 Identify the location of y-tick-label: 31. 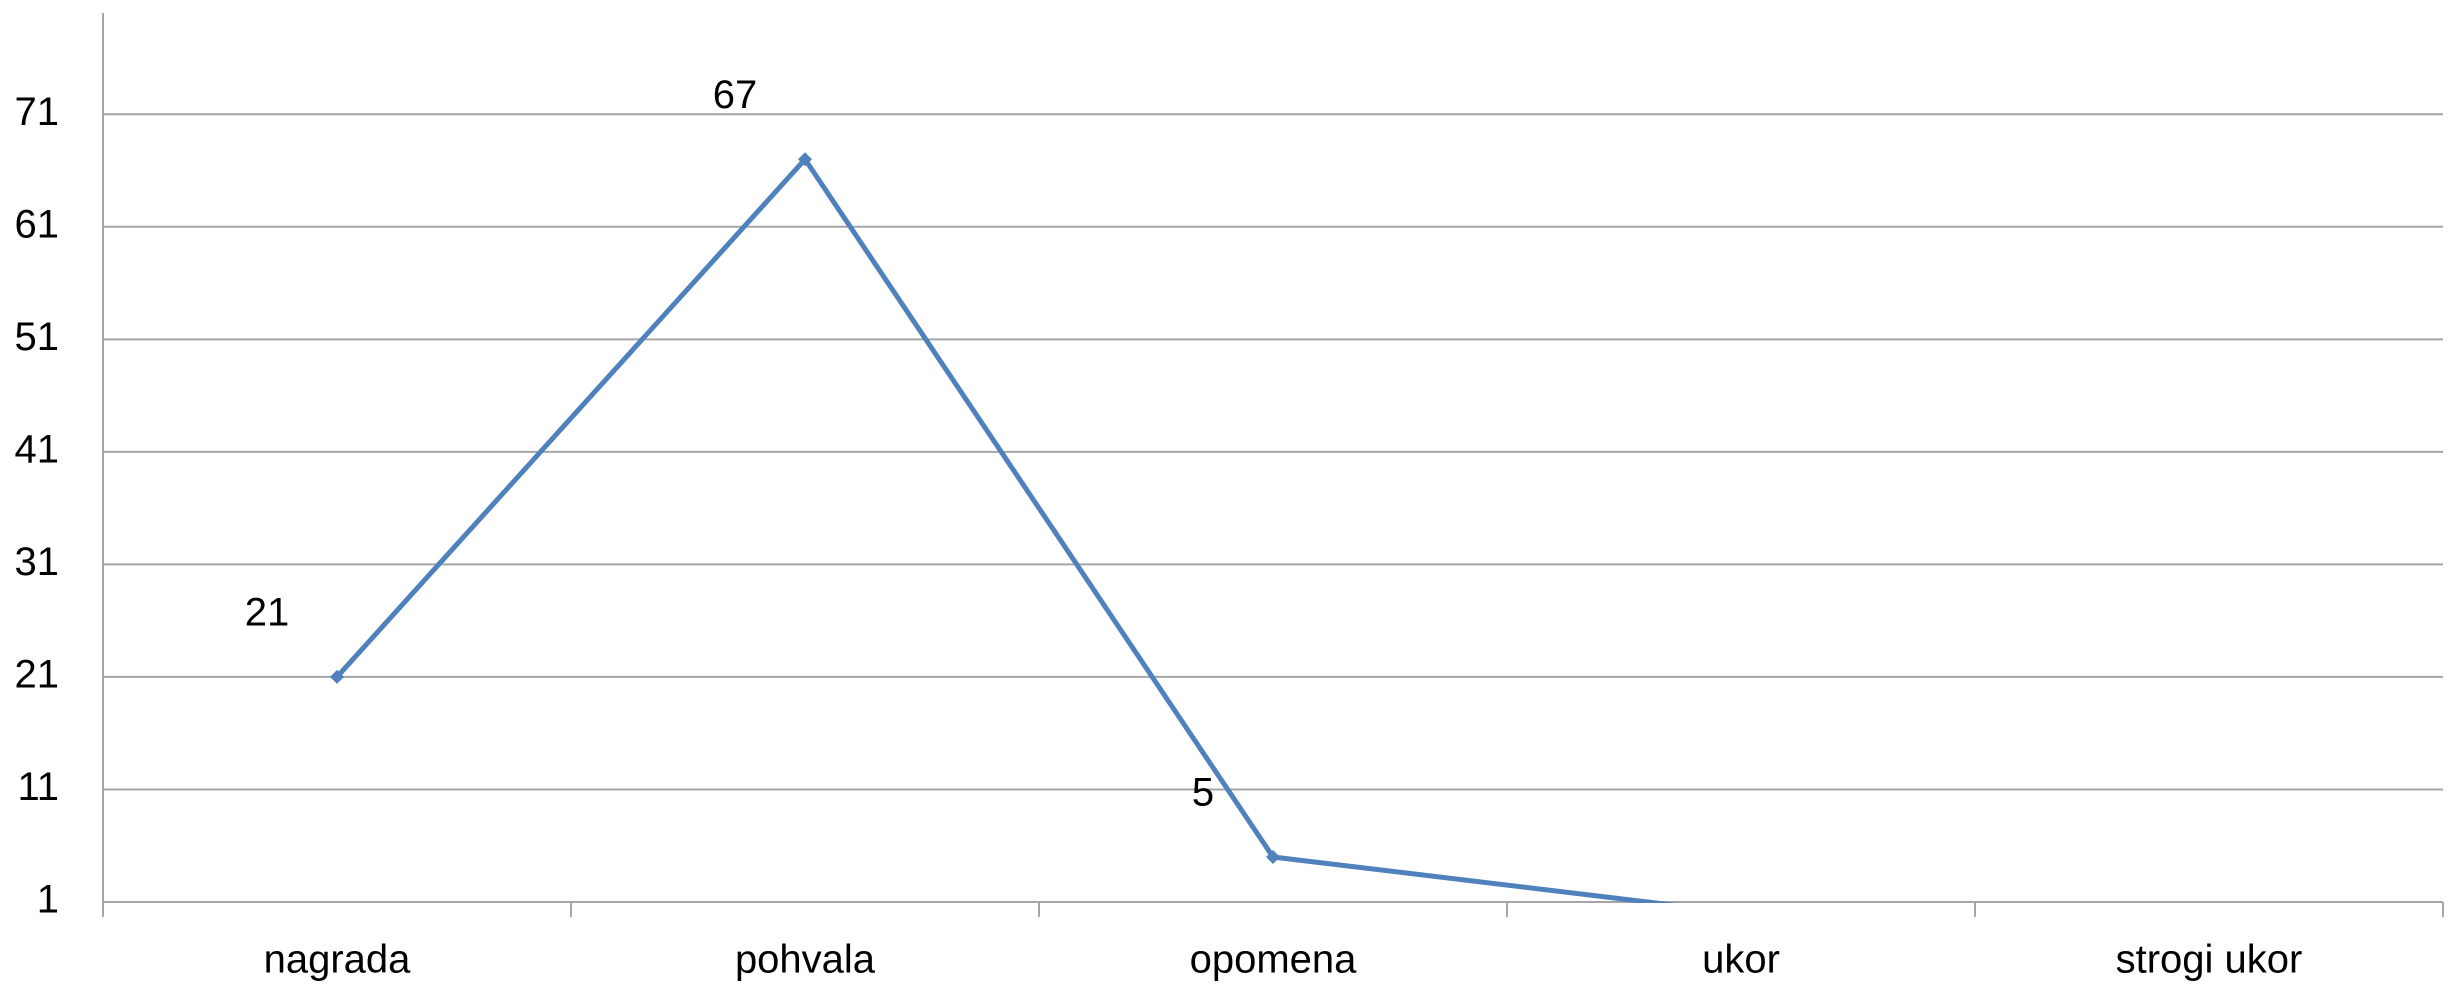
(37, 562).